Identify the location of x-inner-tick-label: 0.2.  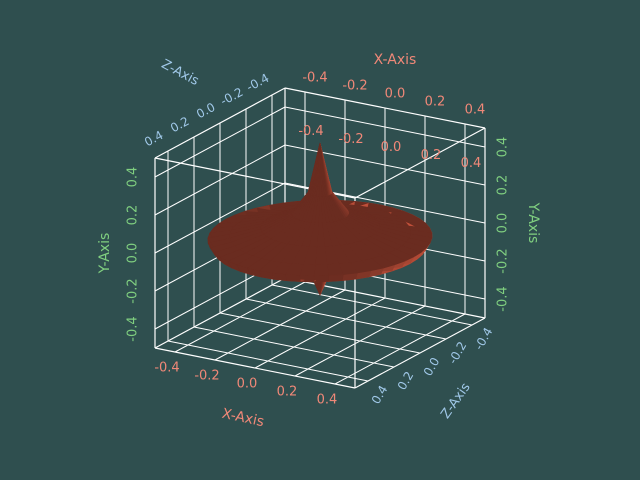
(431, 155).